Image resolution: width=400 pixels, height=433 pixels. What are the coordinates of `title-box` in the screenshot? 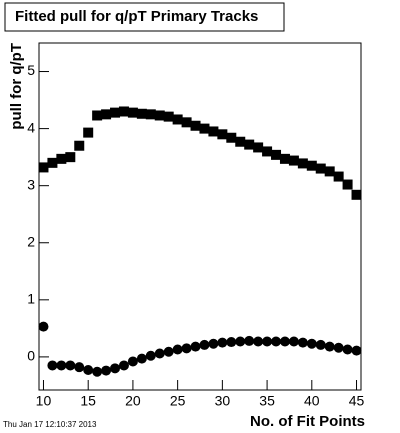 It's located at (144, 17).